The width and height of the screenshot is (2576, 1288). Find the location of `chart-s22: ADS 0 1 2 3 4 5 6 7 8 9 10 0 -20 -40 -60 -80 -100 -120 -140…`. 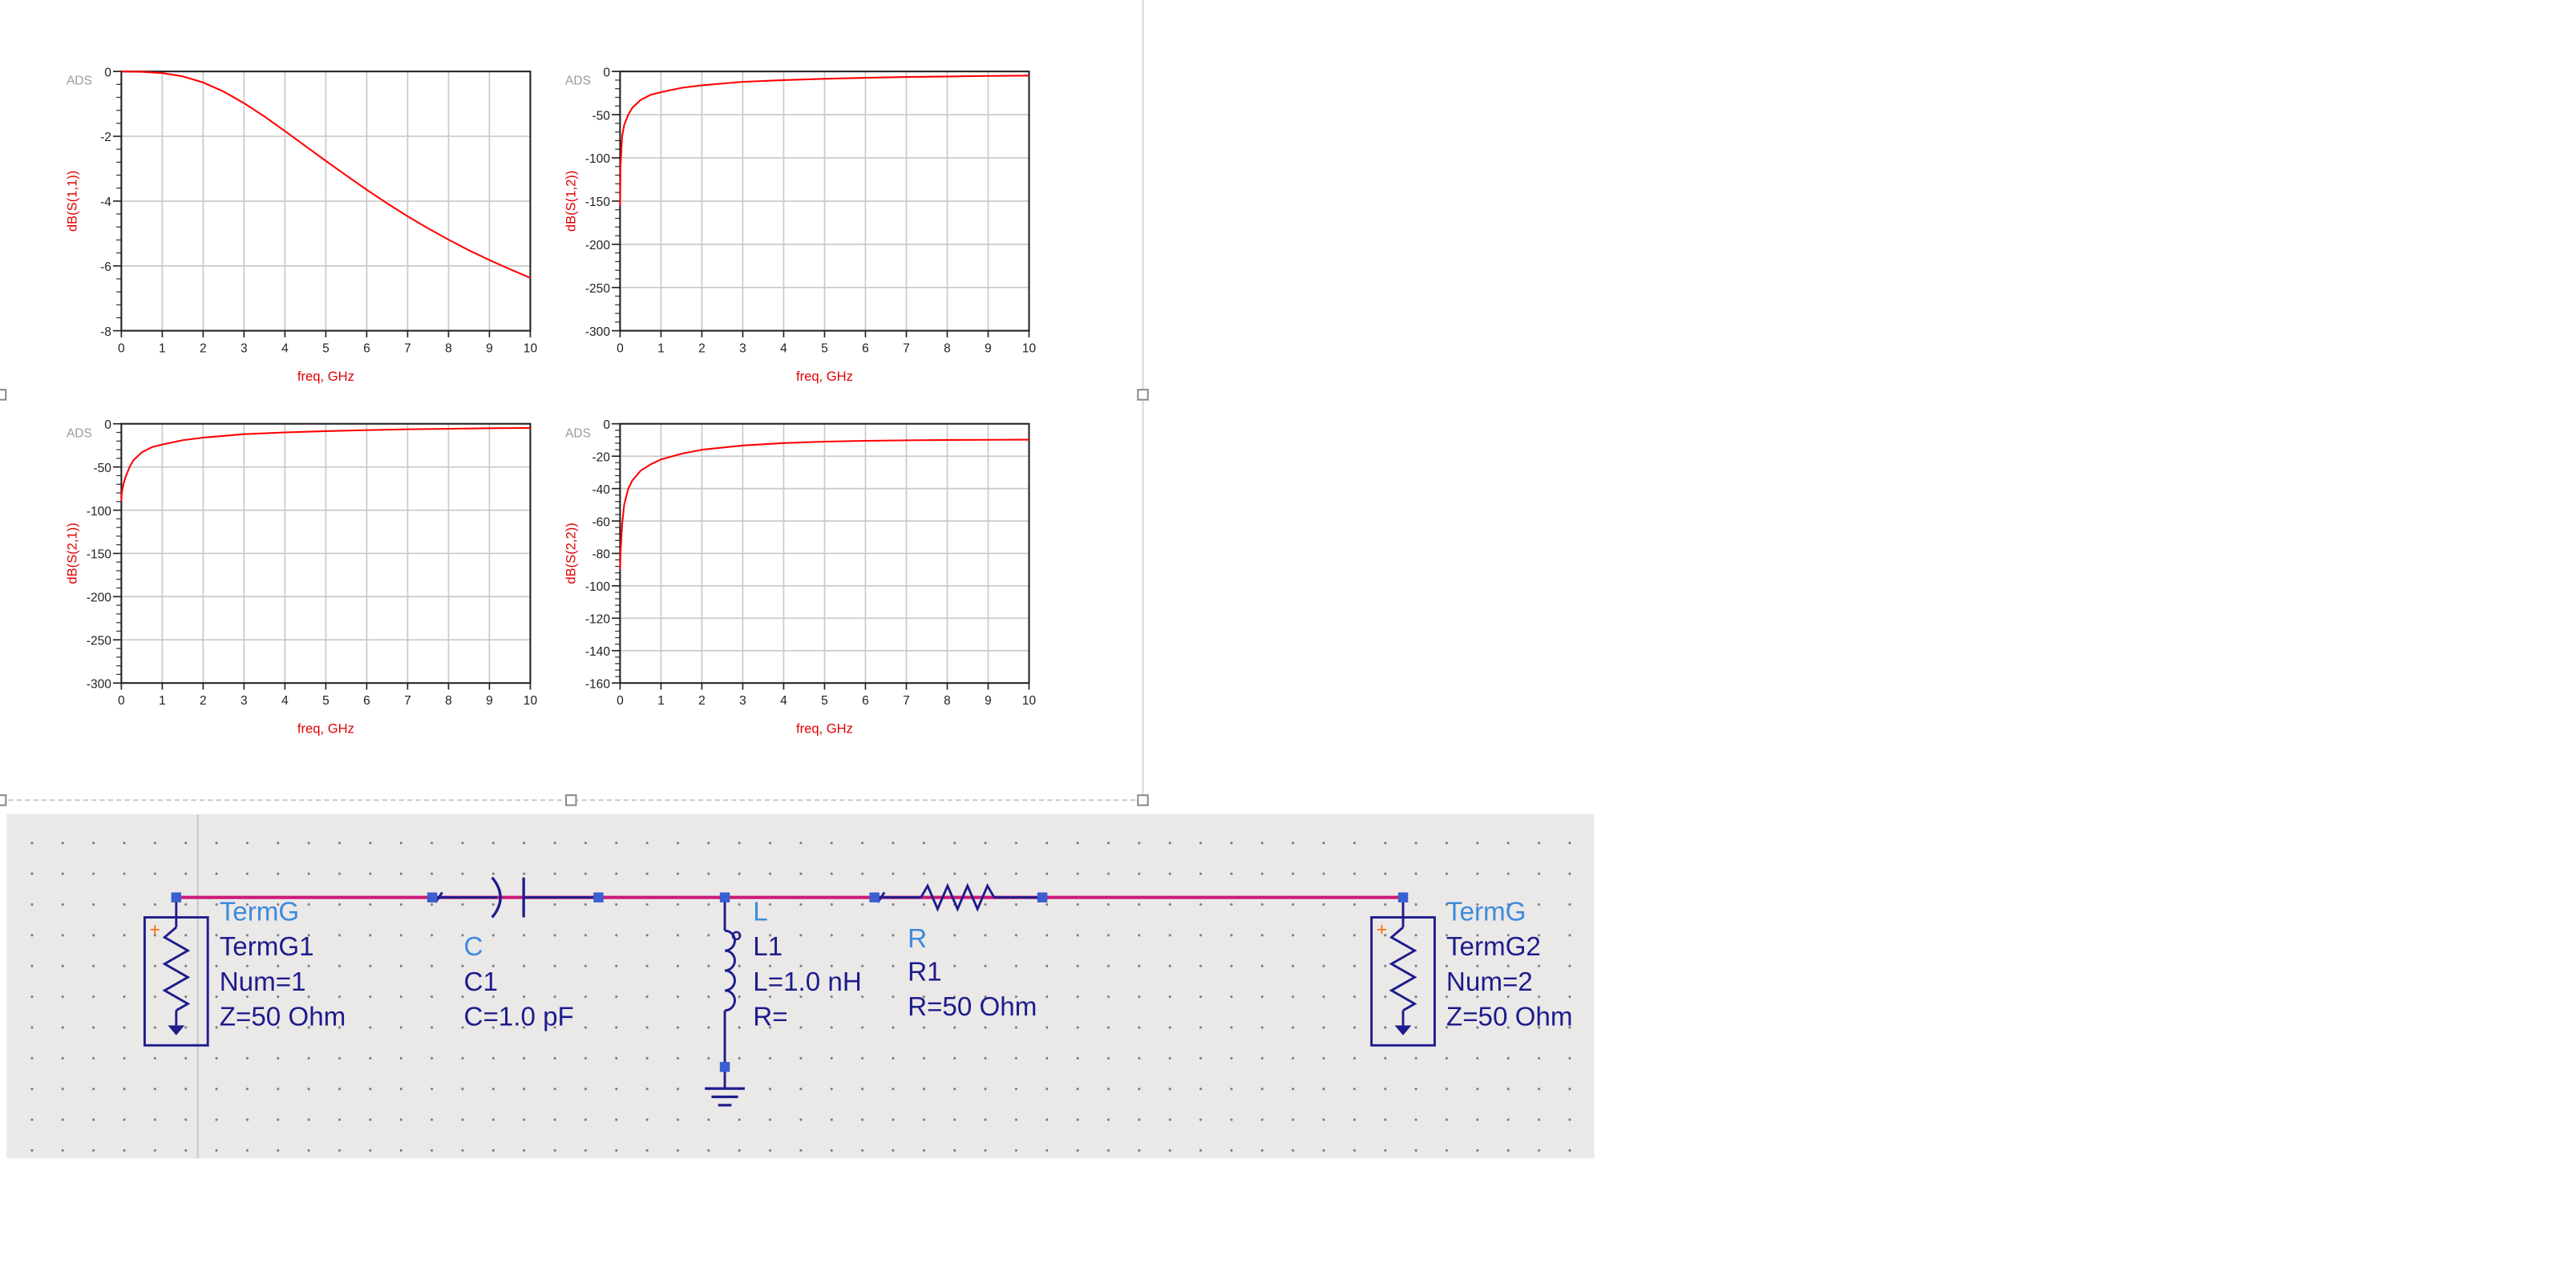

chart-s22: ADS 0 1 2 3 4 5 6 7 8 9 10 0 -20 -40 -60 -80 -100 -120 -140… is located at coordinates (799, 577).